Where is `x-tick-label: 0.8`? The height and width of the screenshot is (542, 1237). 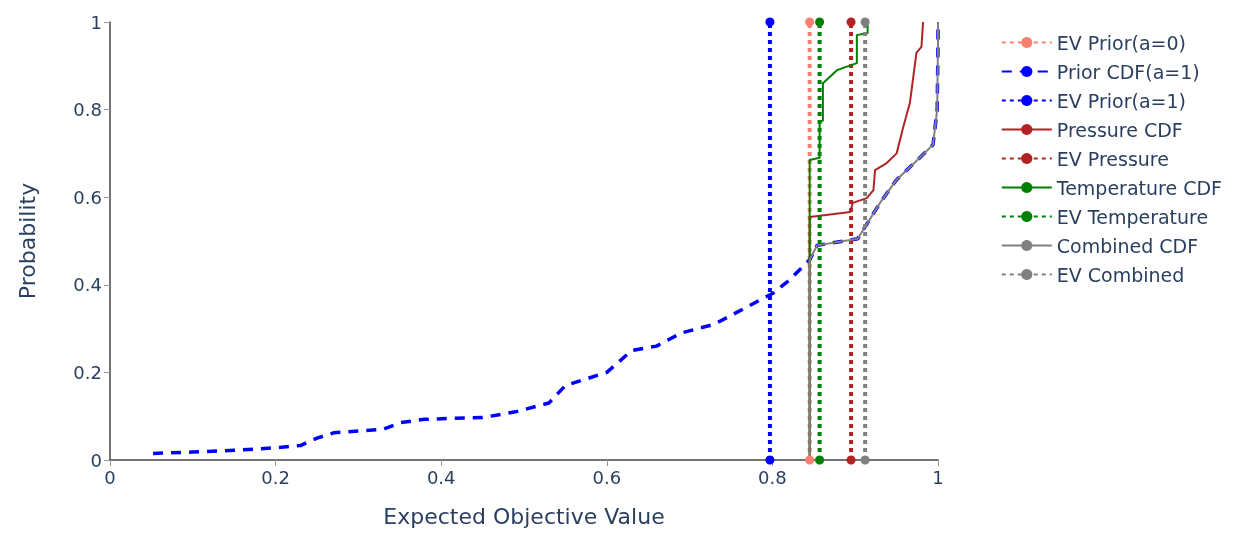
x-tick-label: 0.8 is located at coordinates (772, 477).